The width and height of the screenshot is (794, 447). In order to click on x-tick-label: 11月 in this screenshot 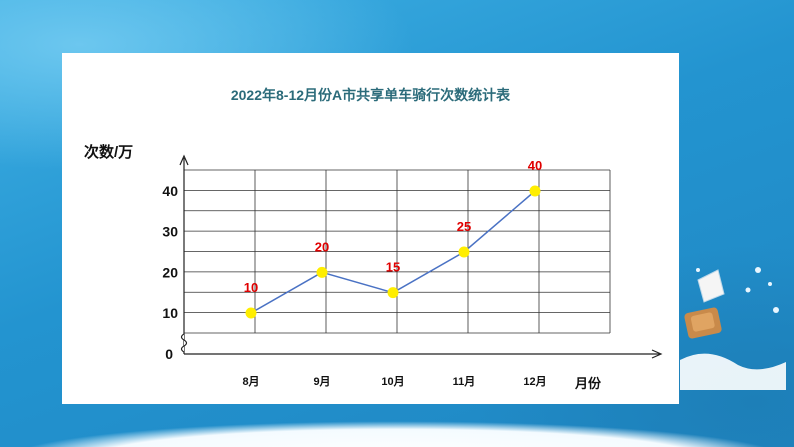, I will do `click(464, 381)`.